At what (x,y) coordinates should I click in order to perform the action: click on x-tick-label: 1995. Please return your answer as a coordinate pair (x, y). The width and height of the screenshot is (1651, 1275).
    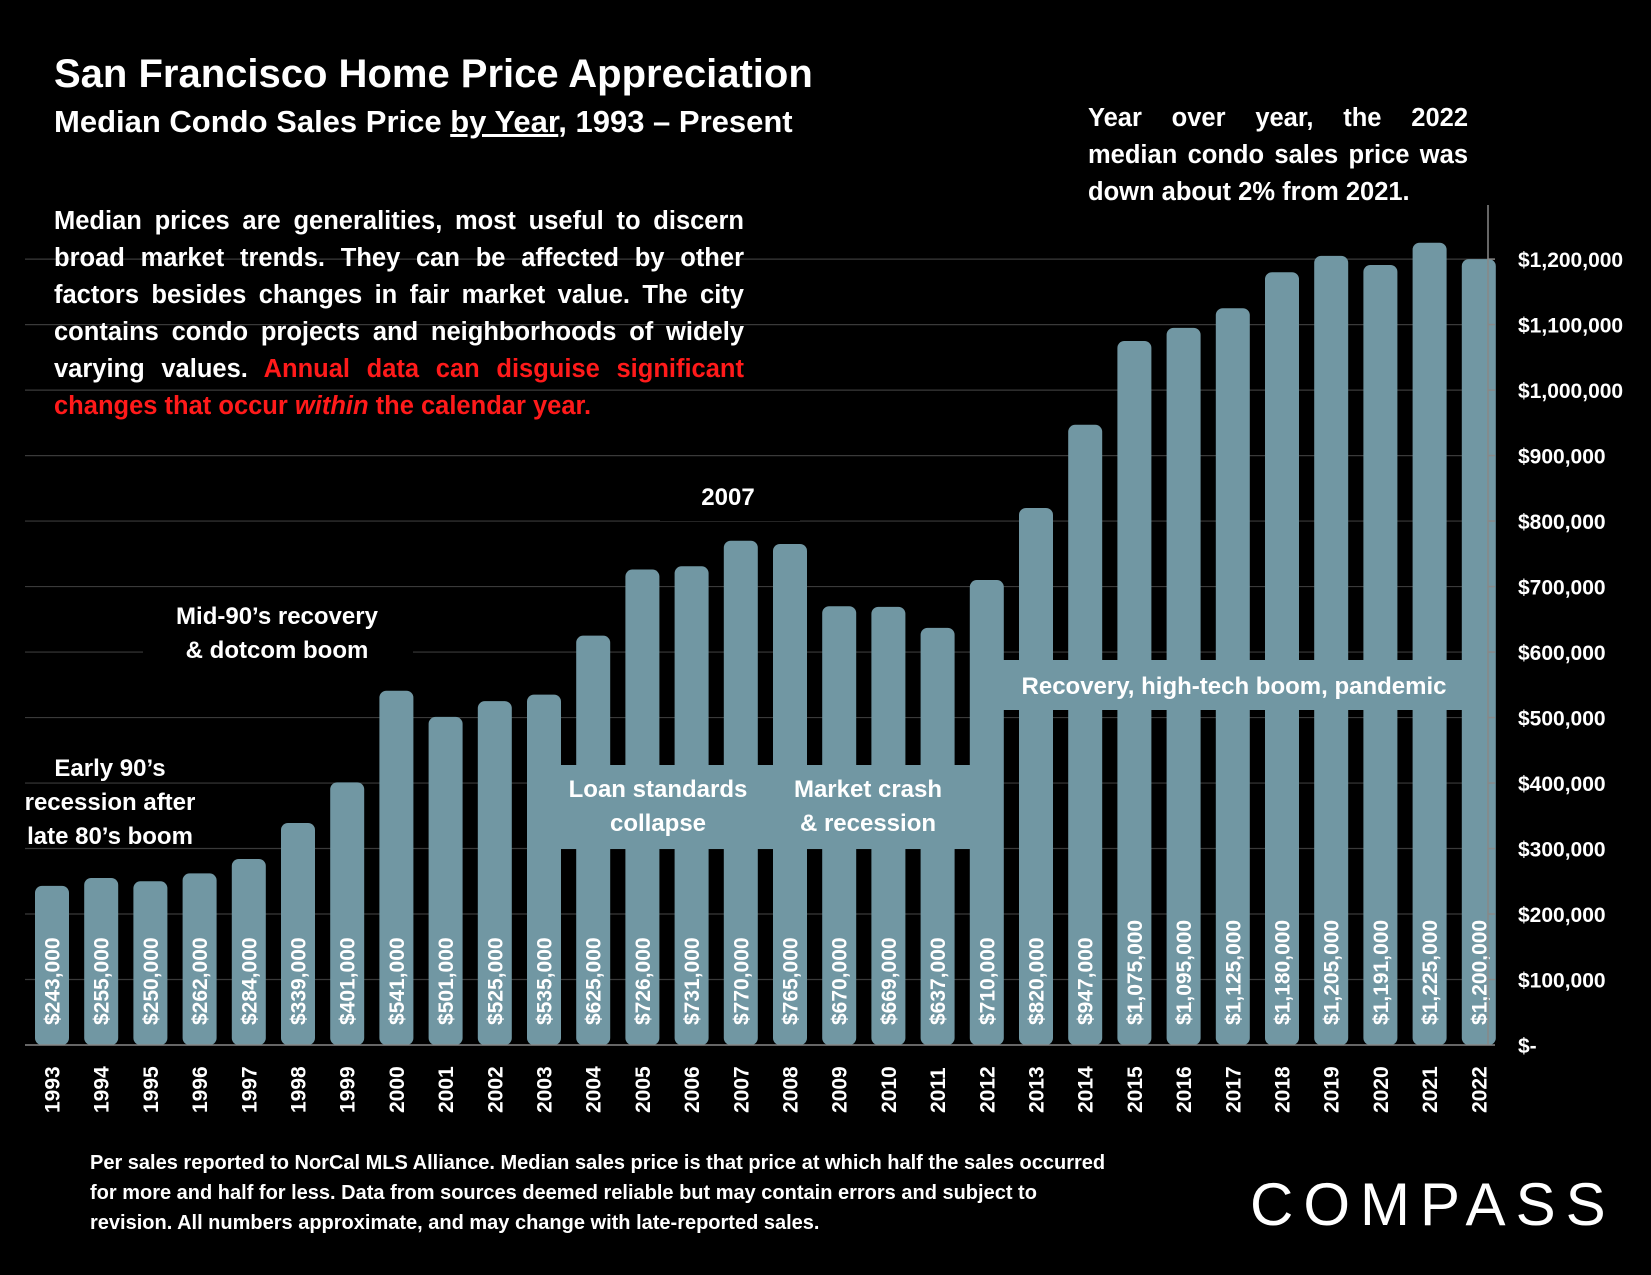
    Looking at the image, I should click on (151, 1089).